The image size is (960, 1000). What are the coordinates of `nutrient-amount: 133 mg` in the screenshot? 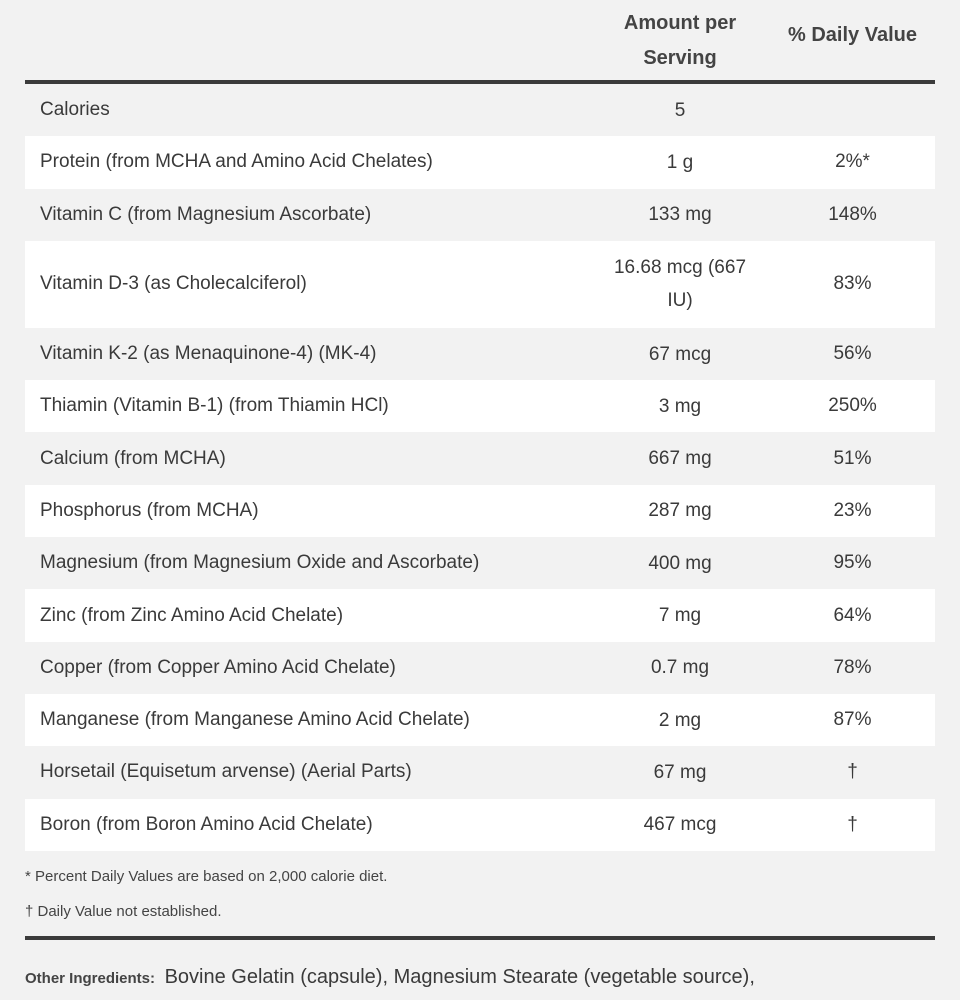 It's located at (680, 215).